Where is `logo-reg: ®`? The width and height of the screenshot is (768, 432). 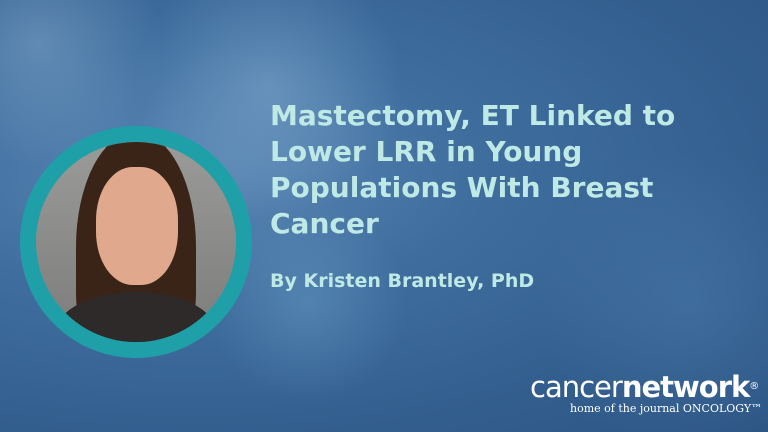 logo-reg: ® is located at coordinates (754, 386).